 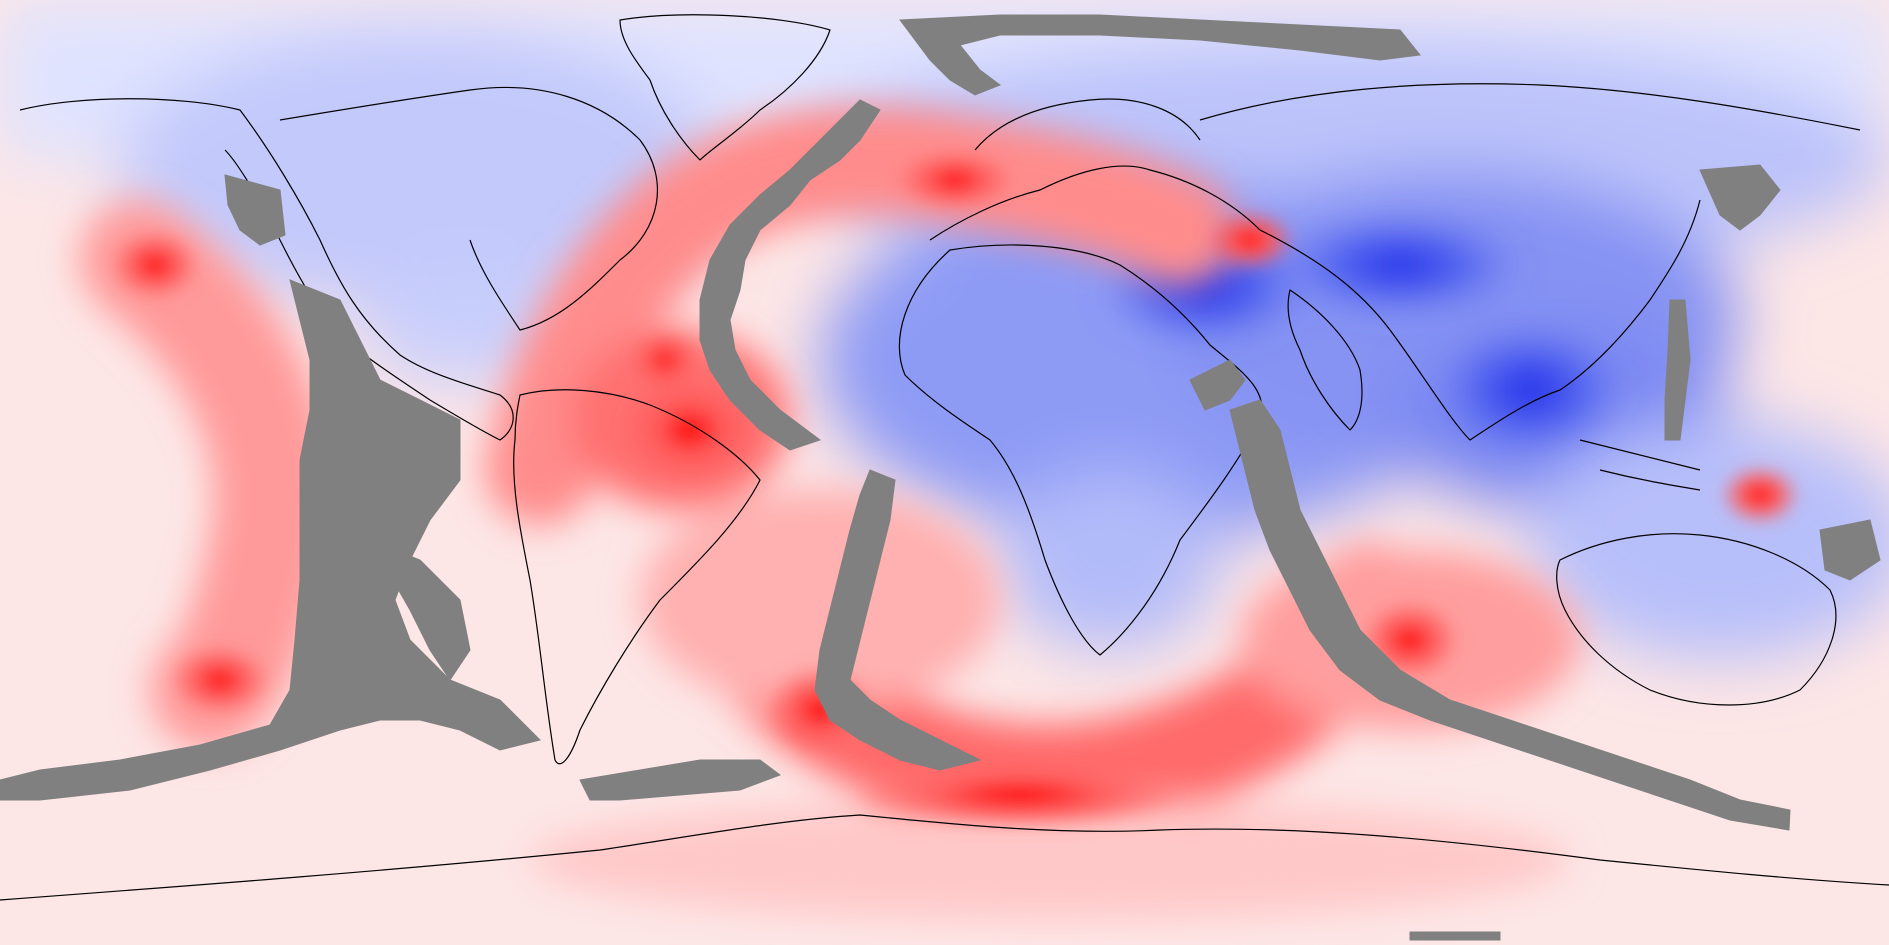 I want to click on british-isles, so click(x=955, y=180).